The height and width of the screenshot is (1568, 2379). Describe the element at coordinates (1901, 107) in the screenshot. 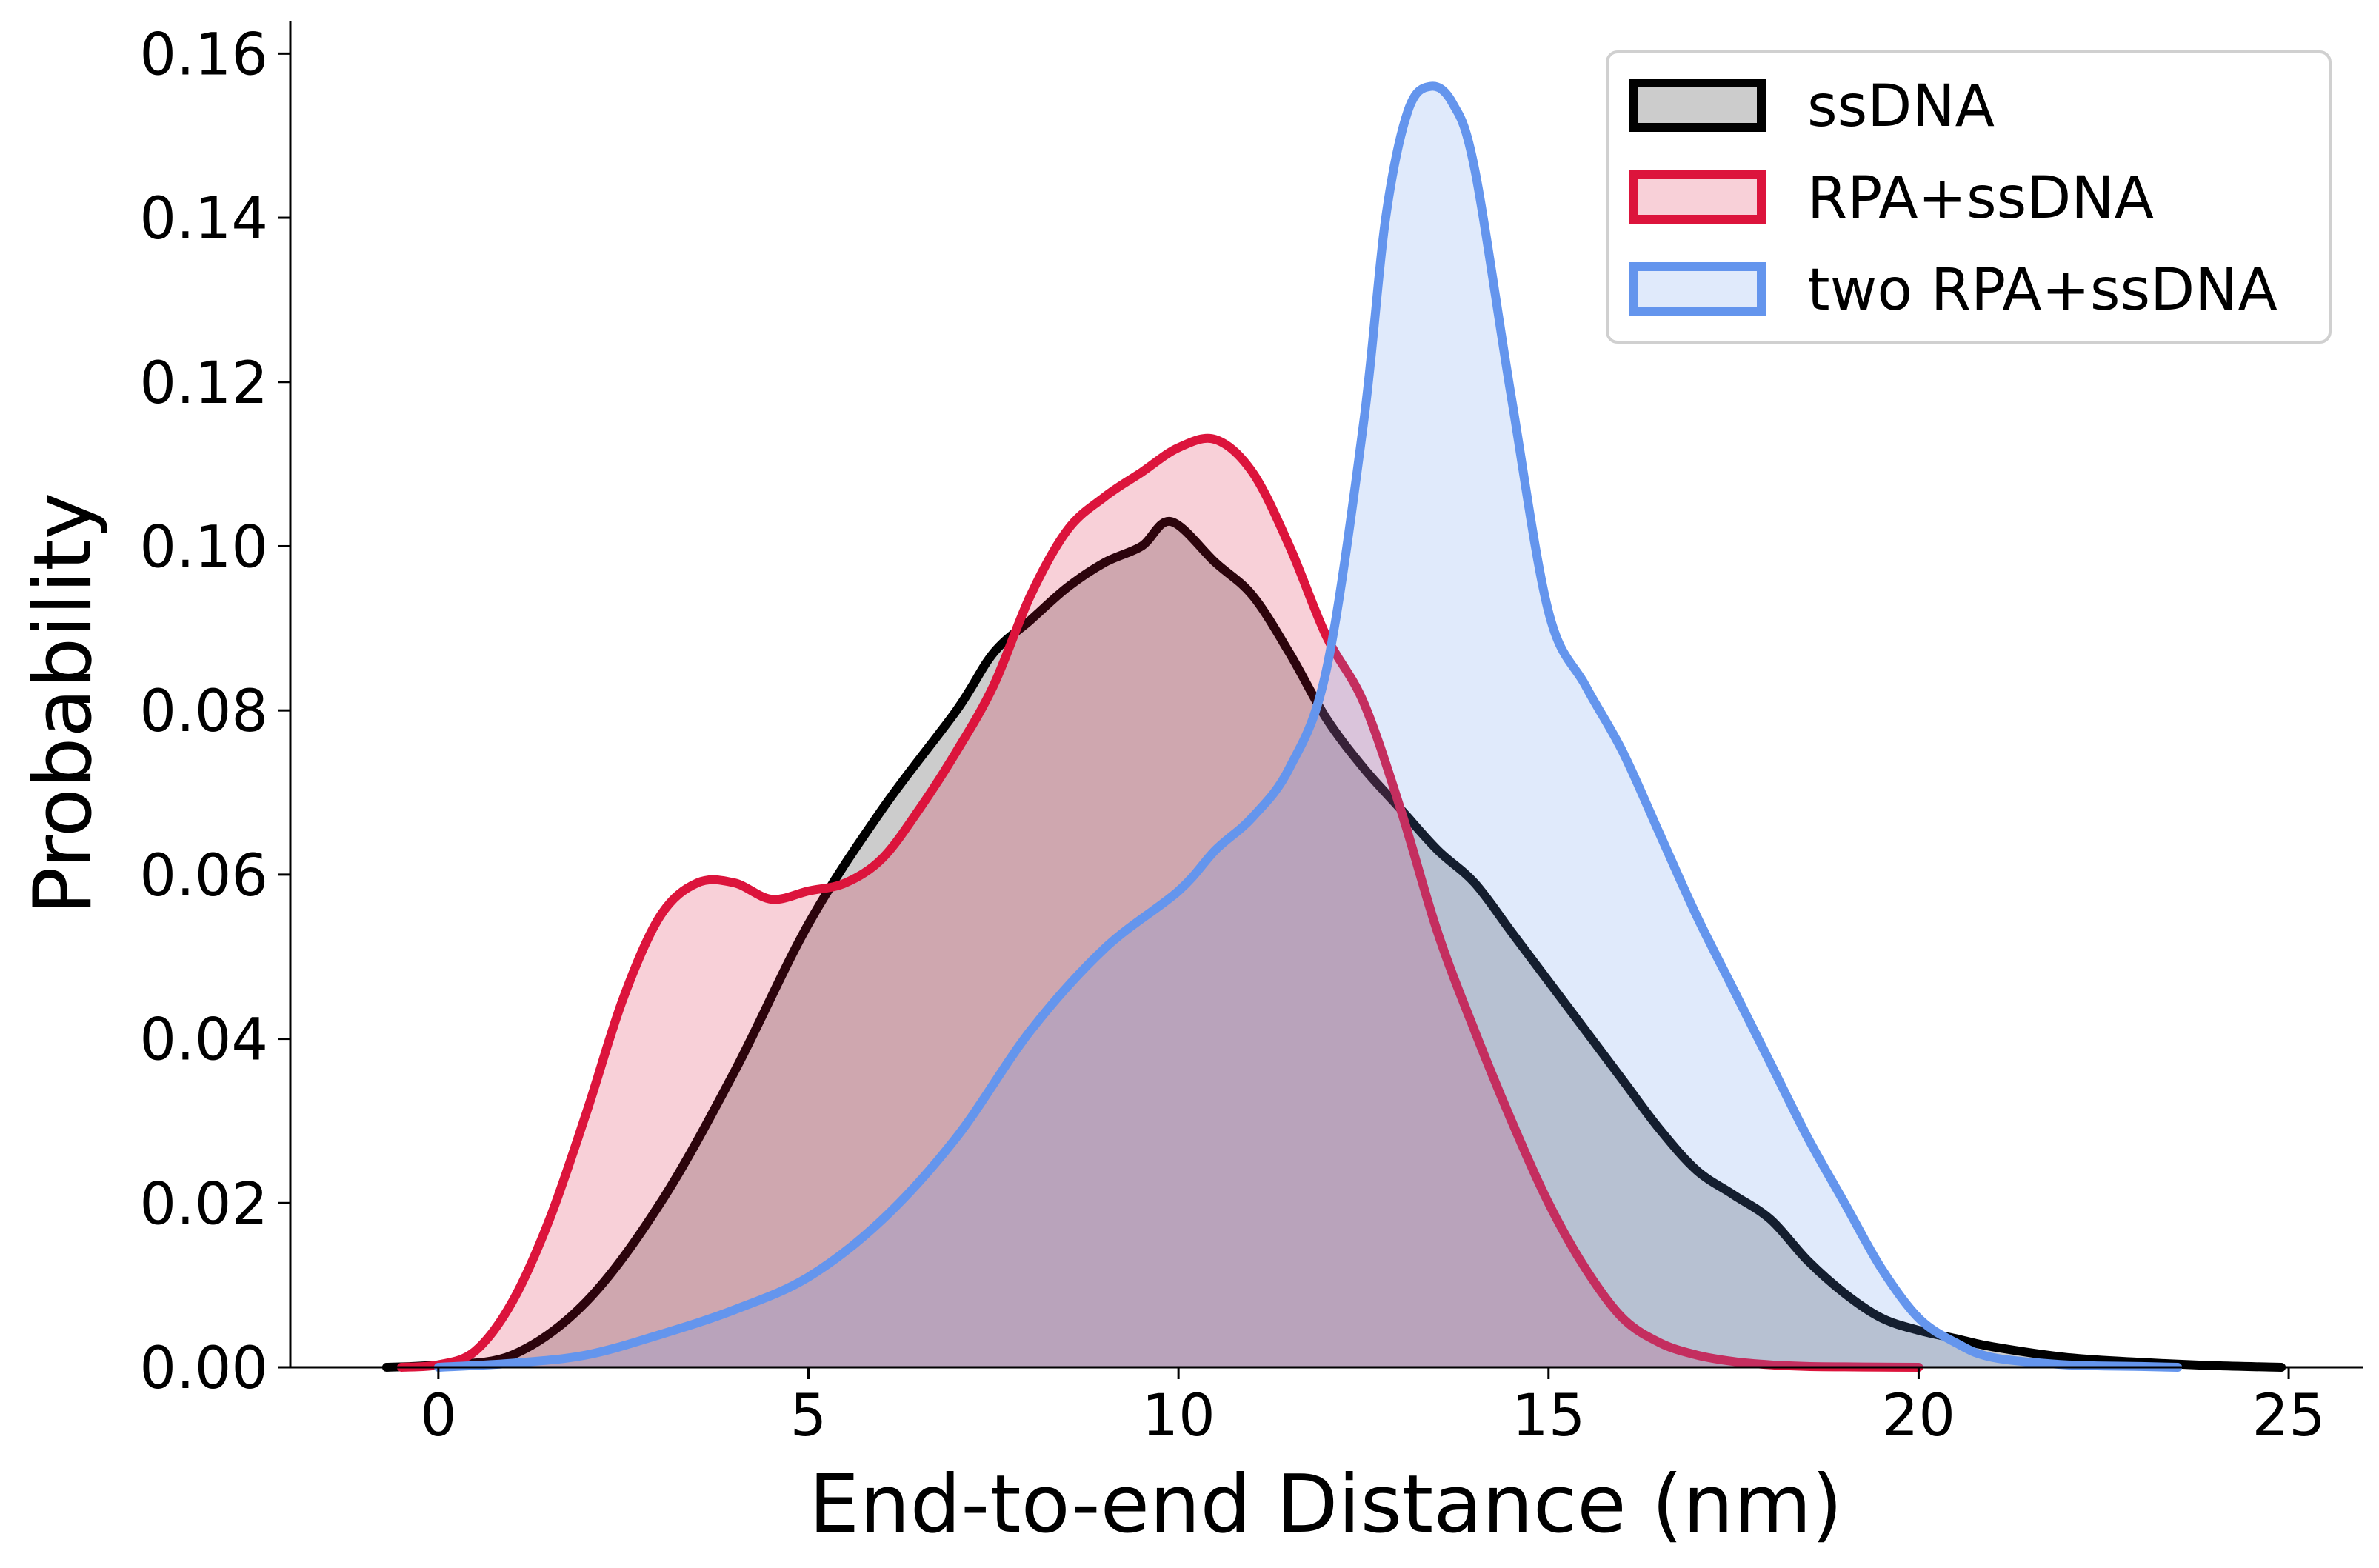

I see `legend-label: ssDNA` at that location.